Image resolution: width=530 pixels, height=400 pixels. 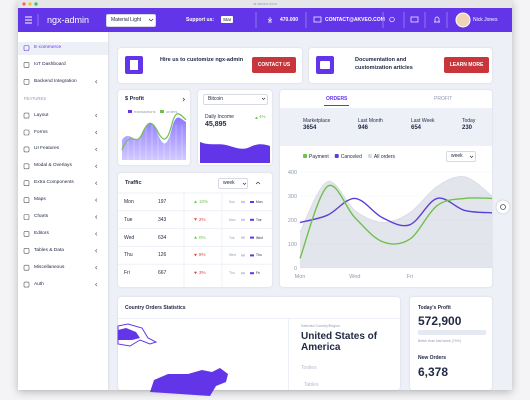 I want to click on stat-label: Last Month, so click(x=370, y=121).